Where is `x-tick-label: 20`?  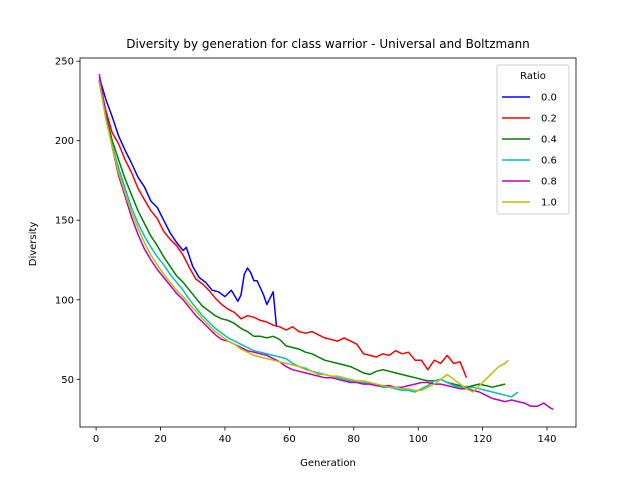 x-tick-label: 20 is located at coordinates (160, 439).